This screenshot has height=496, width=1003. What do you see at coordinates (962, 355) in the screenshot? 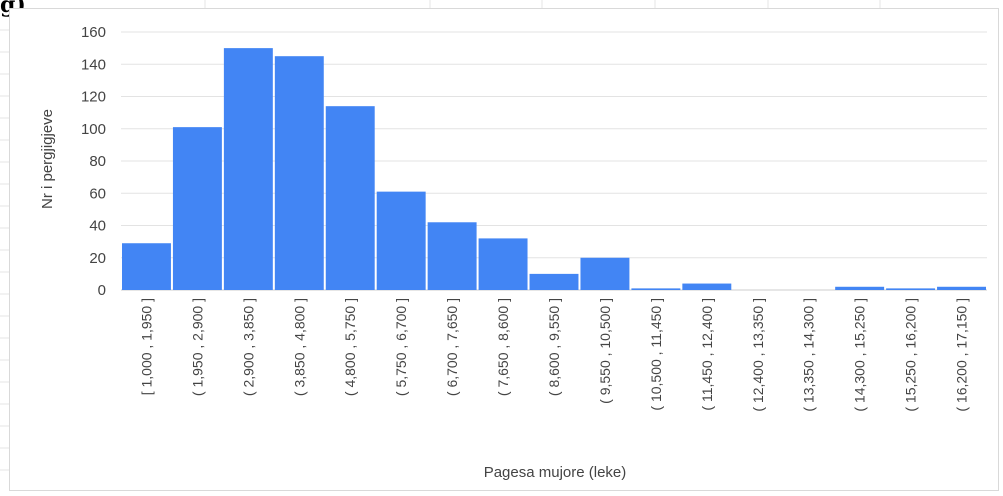
I see `x-tick-label: ( 16,200 , 17,150 ]` at bounding box center [962, 355].